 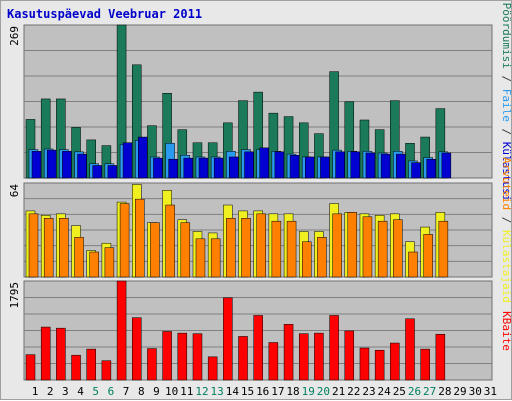 What do you see at coordinates (338, 391) in the screenshot?
I see `x-tick-label: 21` at bounding box center [338, 391].